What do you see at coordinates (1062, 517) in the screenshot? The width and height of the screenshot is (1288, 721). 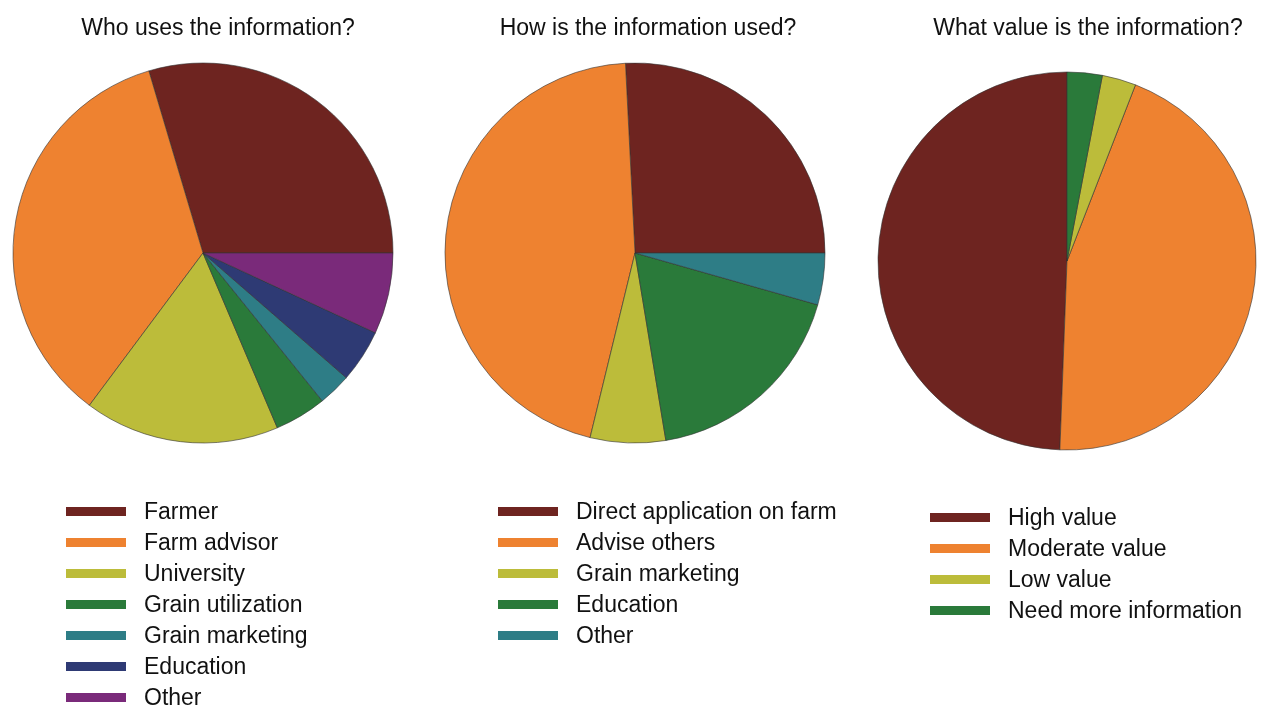 I see `legend-label: High value` at bounding box center [1062, 517].